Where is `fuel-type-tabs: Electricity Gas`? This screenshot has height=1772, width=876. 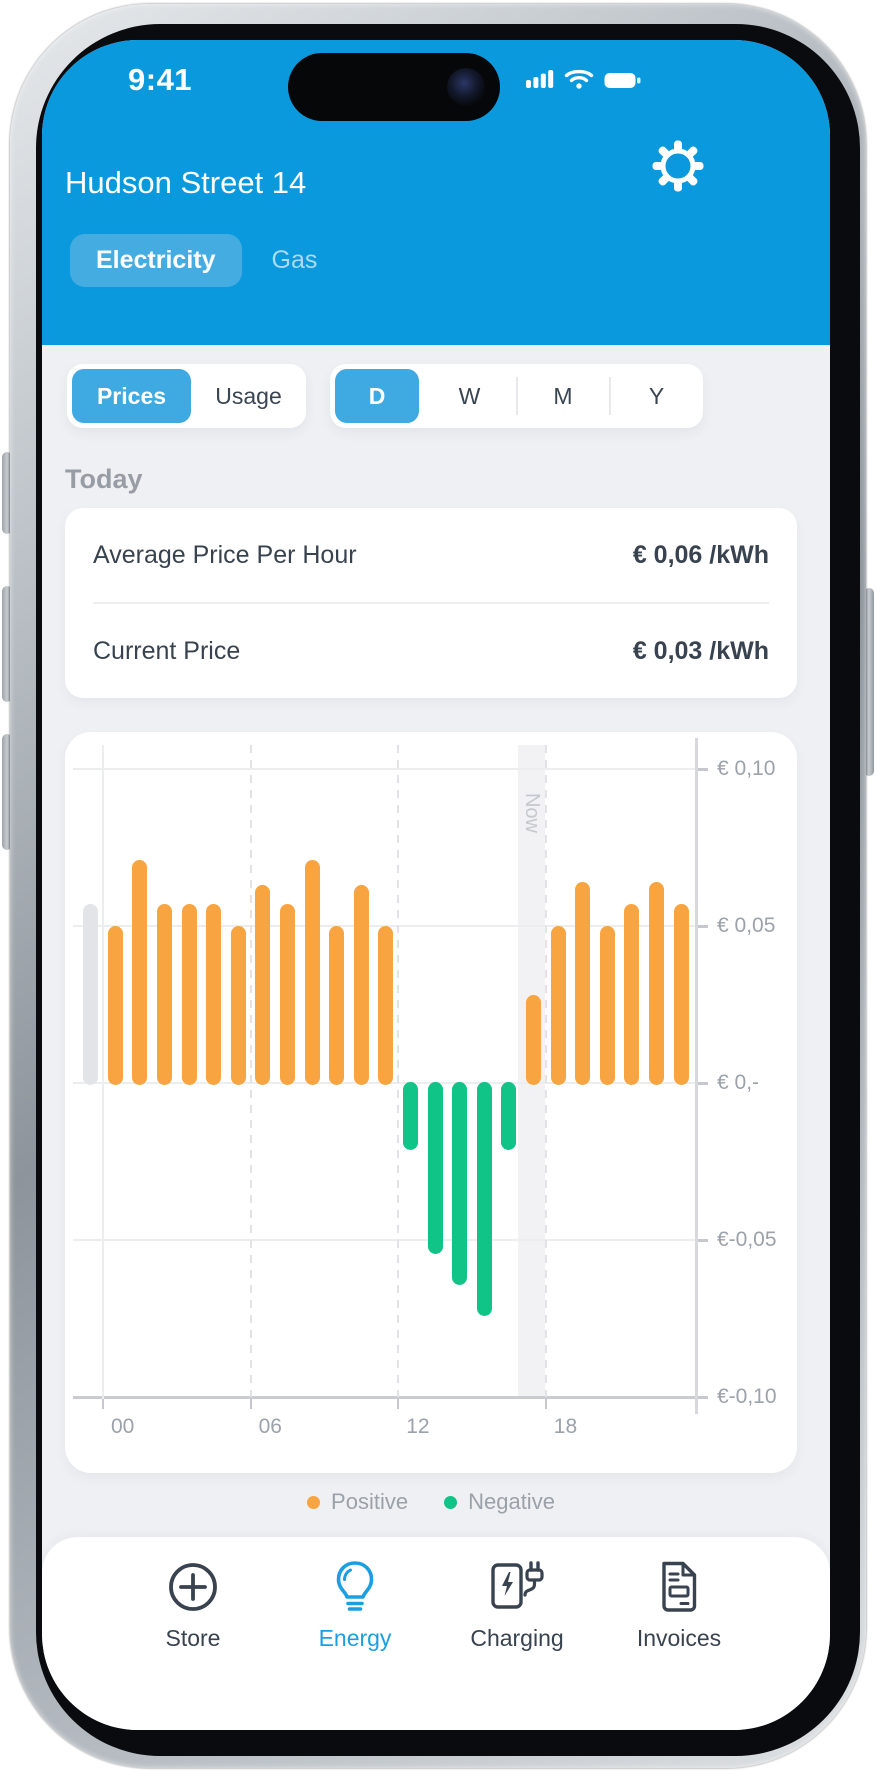
fuel-type-tabs: Electricity Gas is located at coordinates (195, 260).